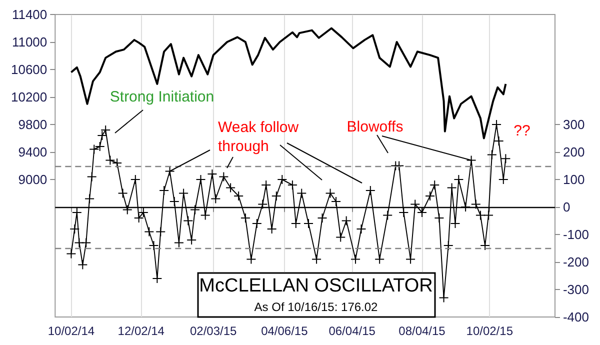 This screenshot has width=600, height=345. I want to click on annotation: ??, so click(522, 131).